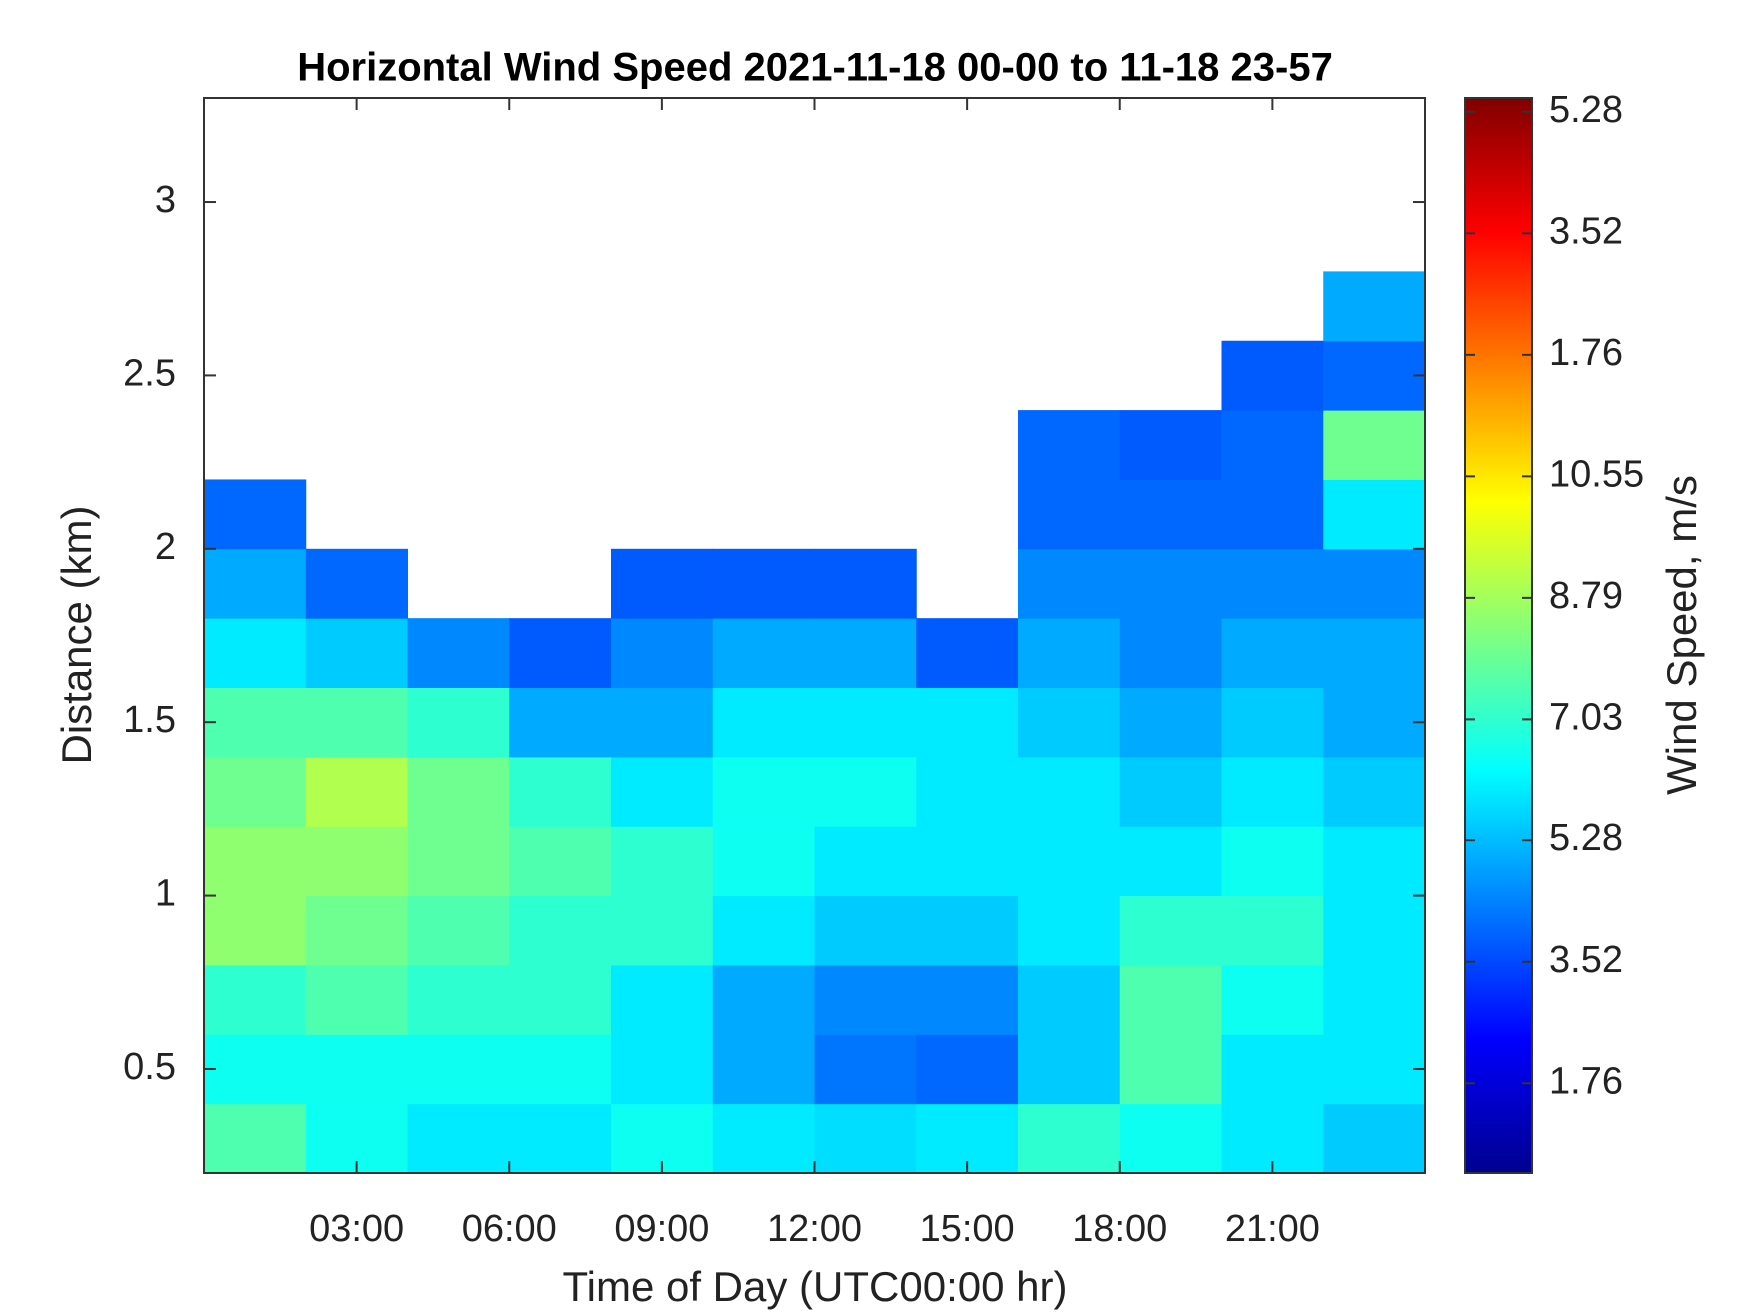 The height and width of the screenshot is (1313, 1750). I want to click on y-tick-label: 1.5, so click(149, 720).